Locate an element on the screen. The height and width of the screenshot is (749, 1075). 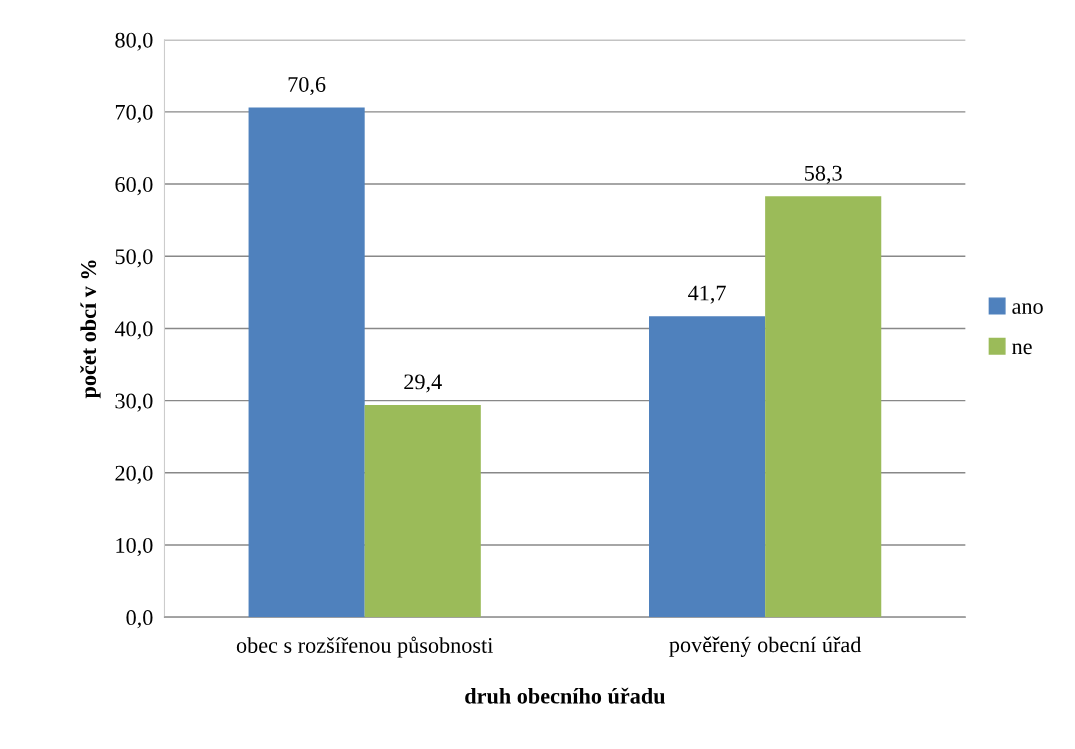
data-label: 29,4 is located at coordinates (423, 383).